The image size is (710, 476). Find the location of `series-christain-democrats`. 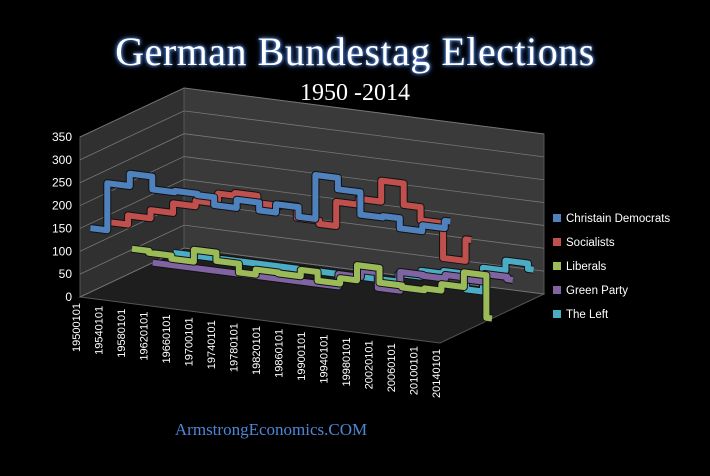

series-christain-democrats is located at coordinates (270, 202).